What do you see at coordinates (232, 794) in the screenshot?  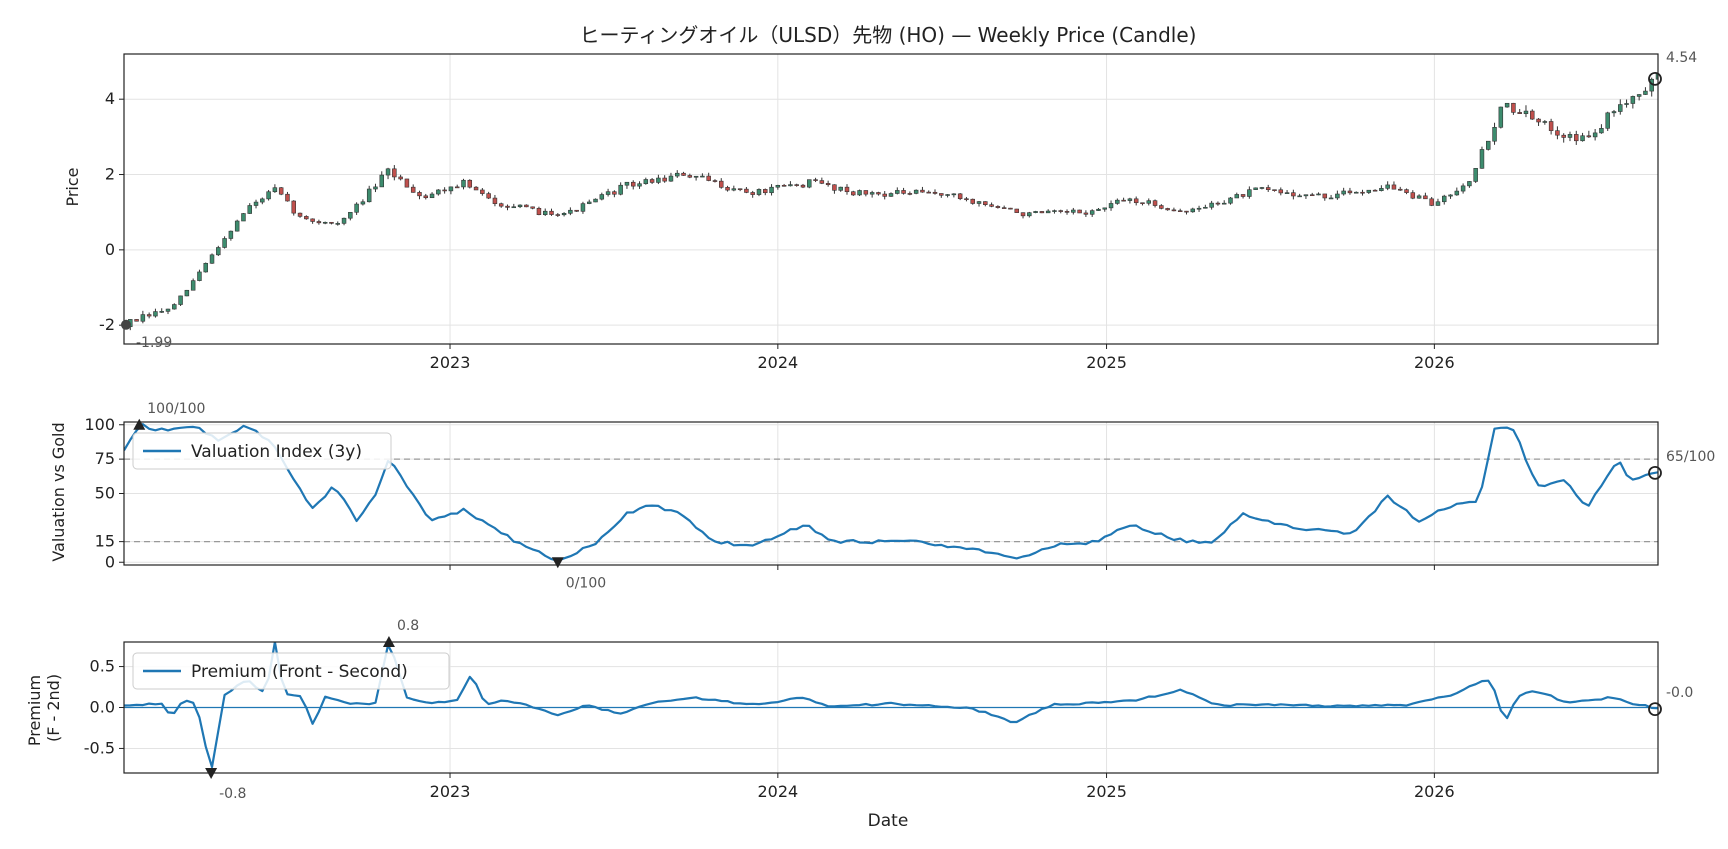 I see `min-annotation: -0.8` at bounding box center [232, 794].